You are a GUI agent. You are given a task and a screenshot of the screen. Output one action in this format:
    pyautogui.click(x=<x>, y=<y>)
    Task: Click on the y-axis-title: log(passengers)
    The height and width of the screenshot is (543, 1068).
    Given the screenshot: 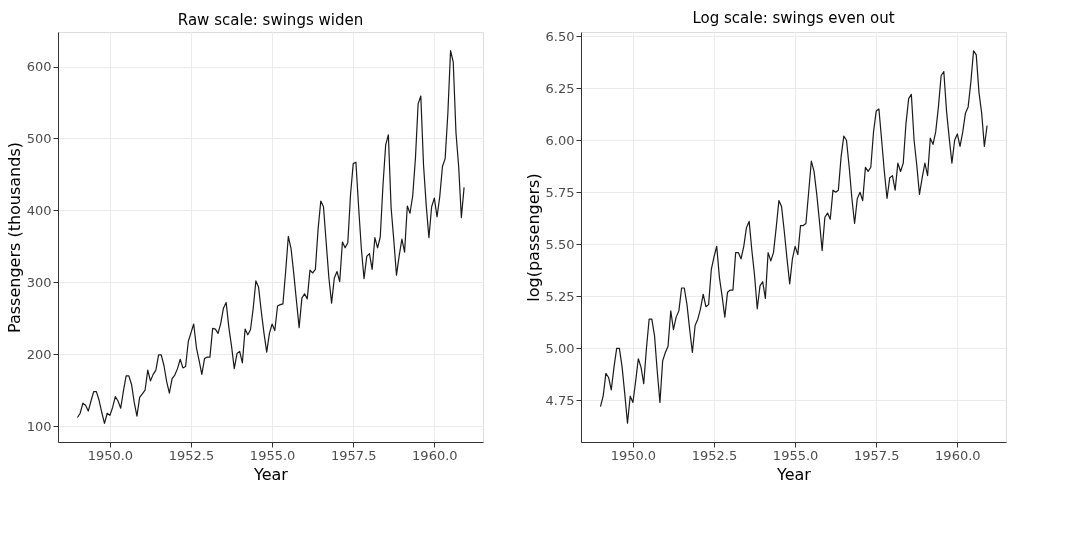 What is the action you would take?
    pyautogui.click(x=533, y=237)
    